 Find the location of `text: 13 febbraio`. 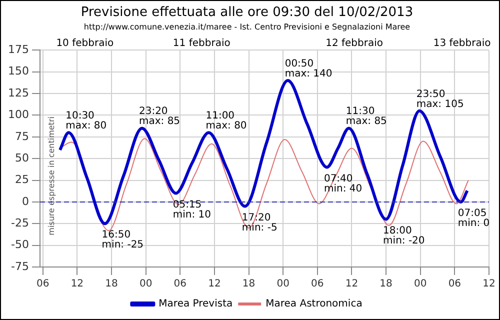

text: 13 febbraio is located at coordinates (462, 44).